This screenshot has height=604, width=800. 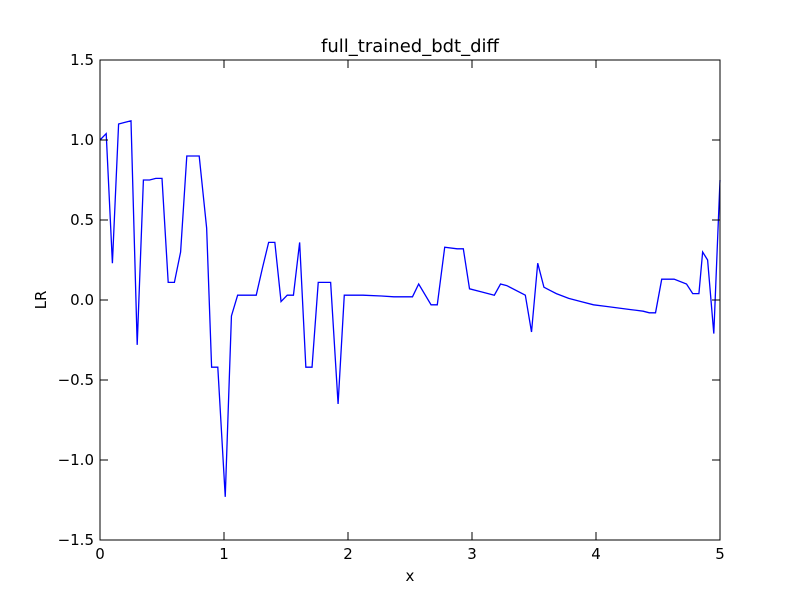 I want to click on y-tick-label: 1.0, so click(x=82, y=140).